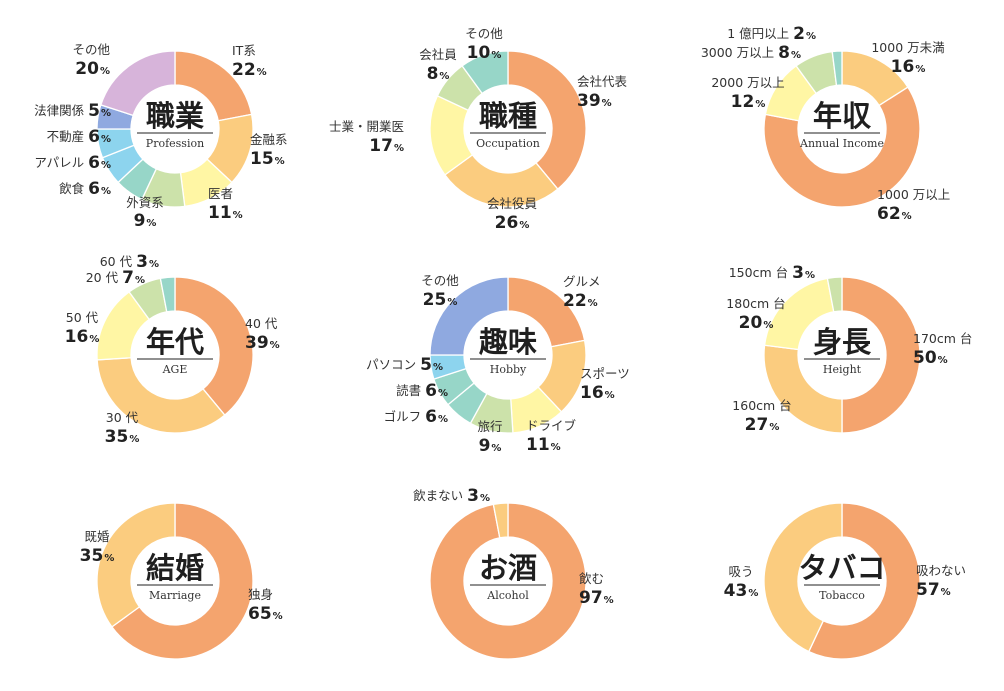  I want to click on slice-label: 金融系, so click(269, 139).